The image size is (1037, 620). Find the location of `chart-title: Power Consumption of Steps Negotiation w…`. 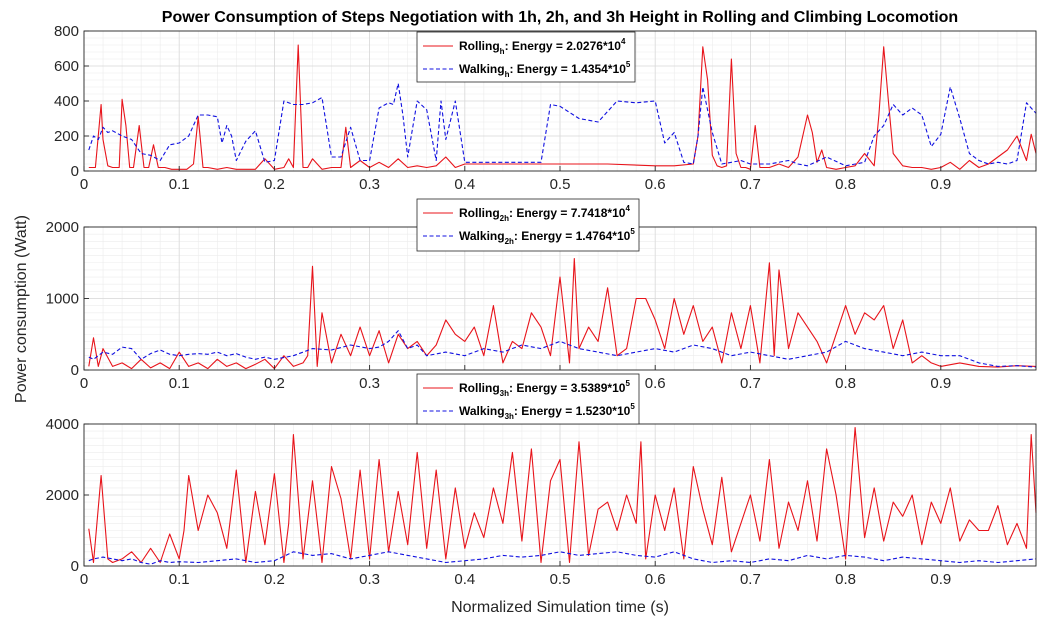

chart-title: Power Consumption of Steps Negotiation w… is located at coordinates (560, 17).